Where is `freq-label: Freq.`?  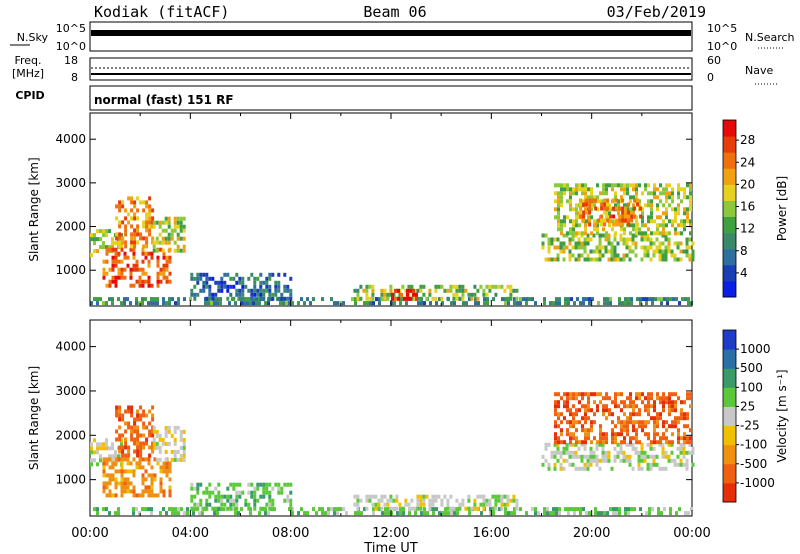 freq-label: Freq. is located at coordinates (27, 60).